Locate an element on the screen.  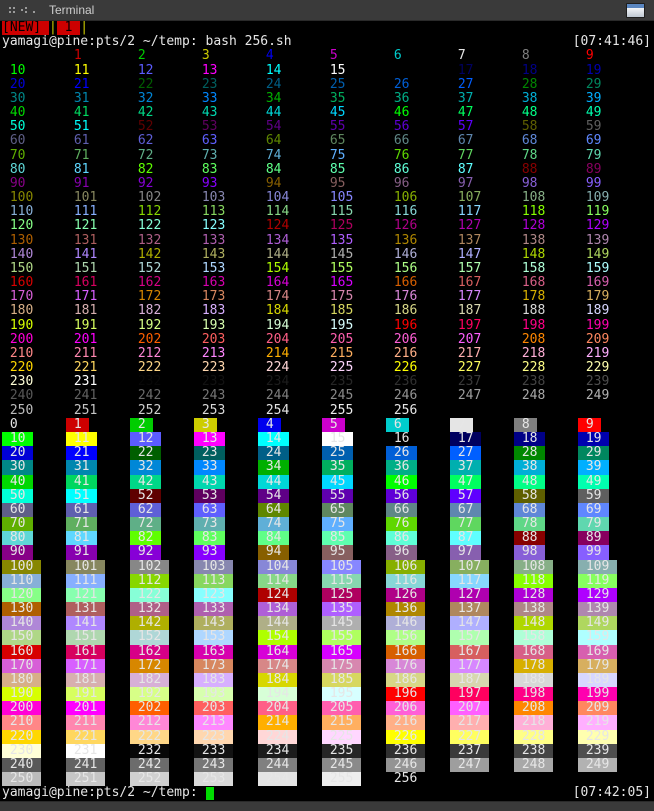
bg-color-cell-138: 138 is located at coordinates (534, 609).